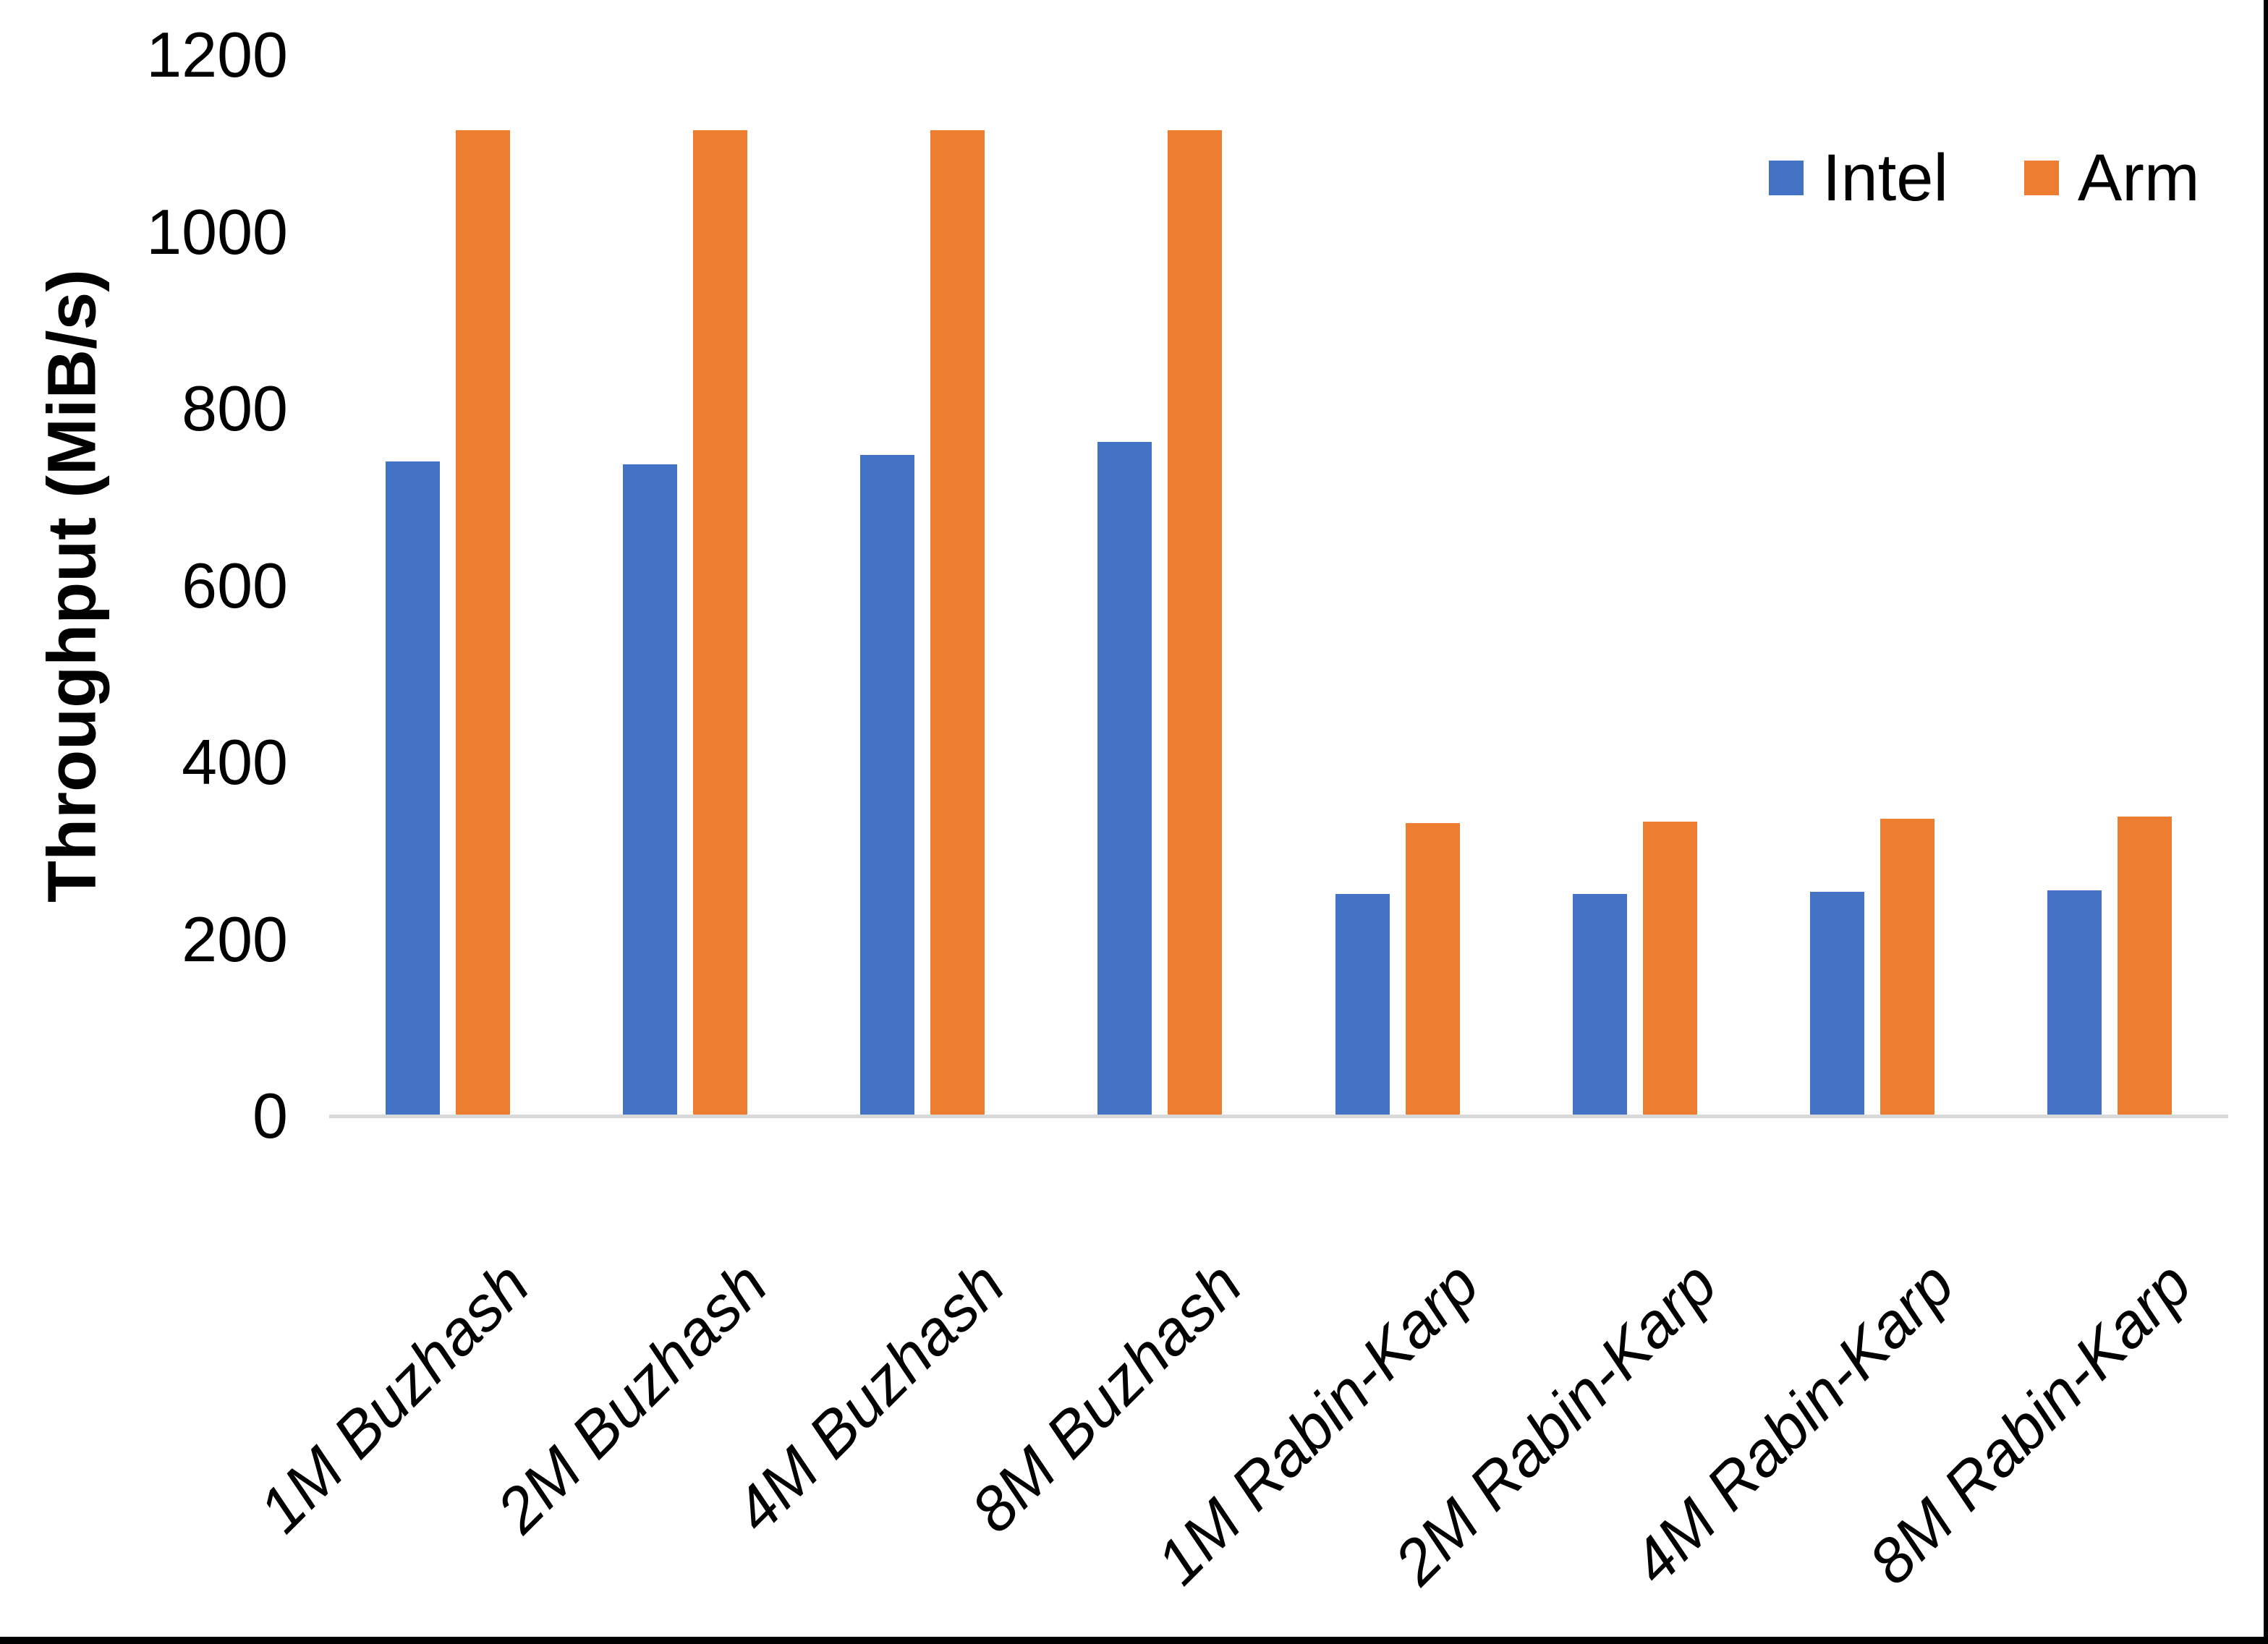 This screenshot has width=2268, height=1644. I want to click on y-tick-label: 0, so click(270, 1115).